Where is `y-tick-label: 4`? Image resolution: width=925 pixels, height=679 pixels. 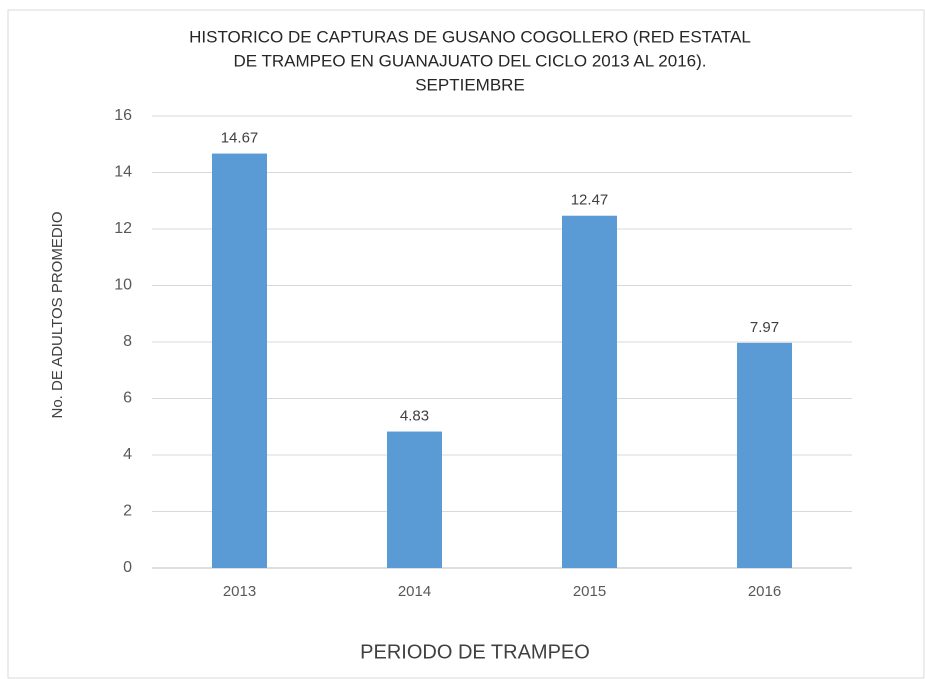 y-tick-label: 4 is located at coordinates (127, 454).